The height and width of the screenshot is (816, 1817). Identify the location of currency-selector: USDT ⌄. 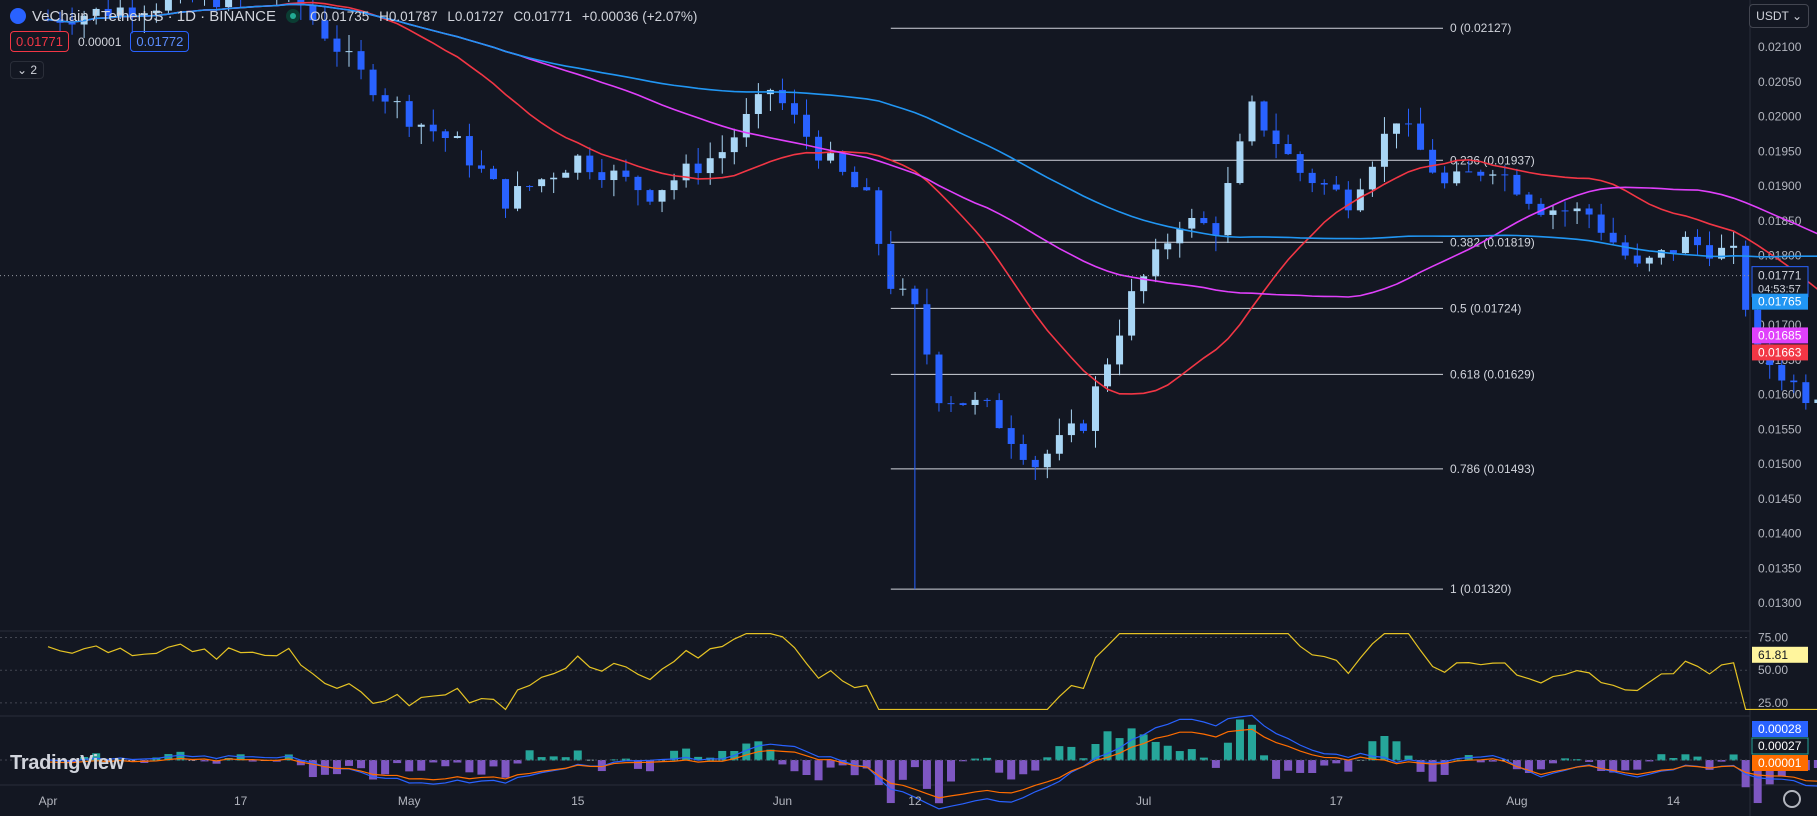
(1779, 16).